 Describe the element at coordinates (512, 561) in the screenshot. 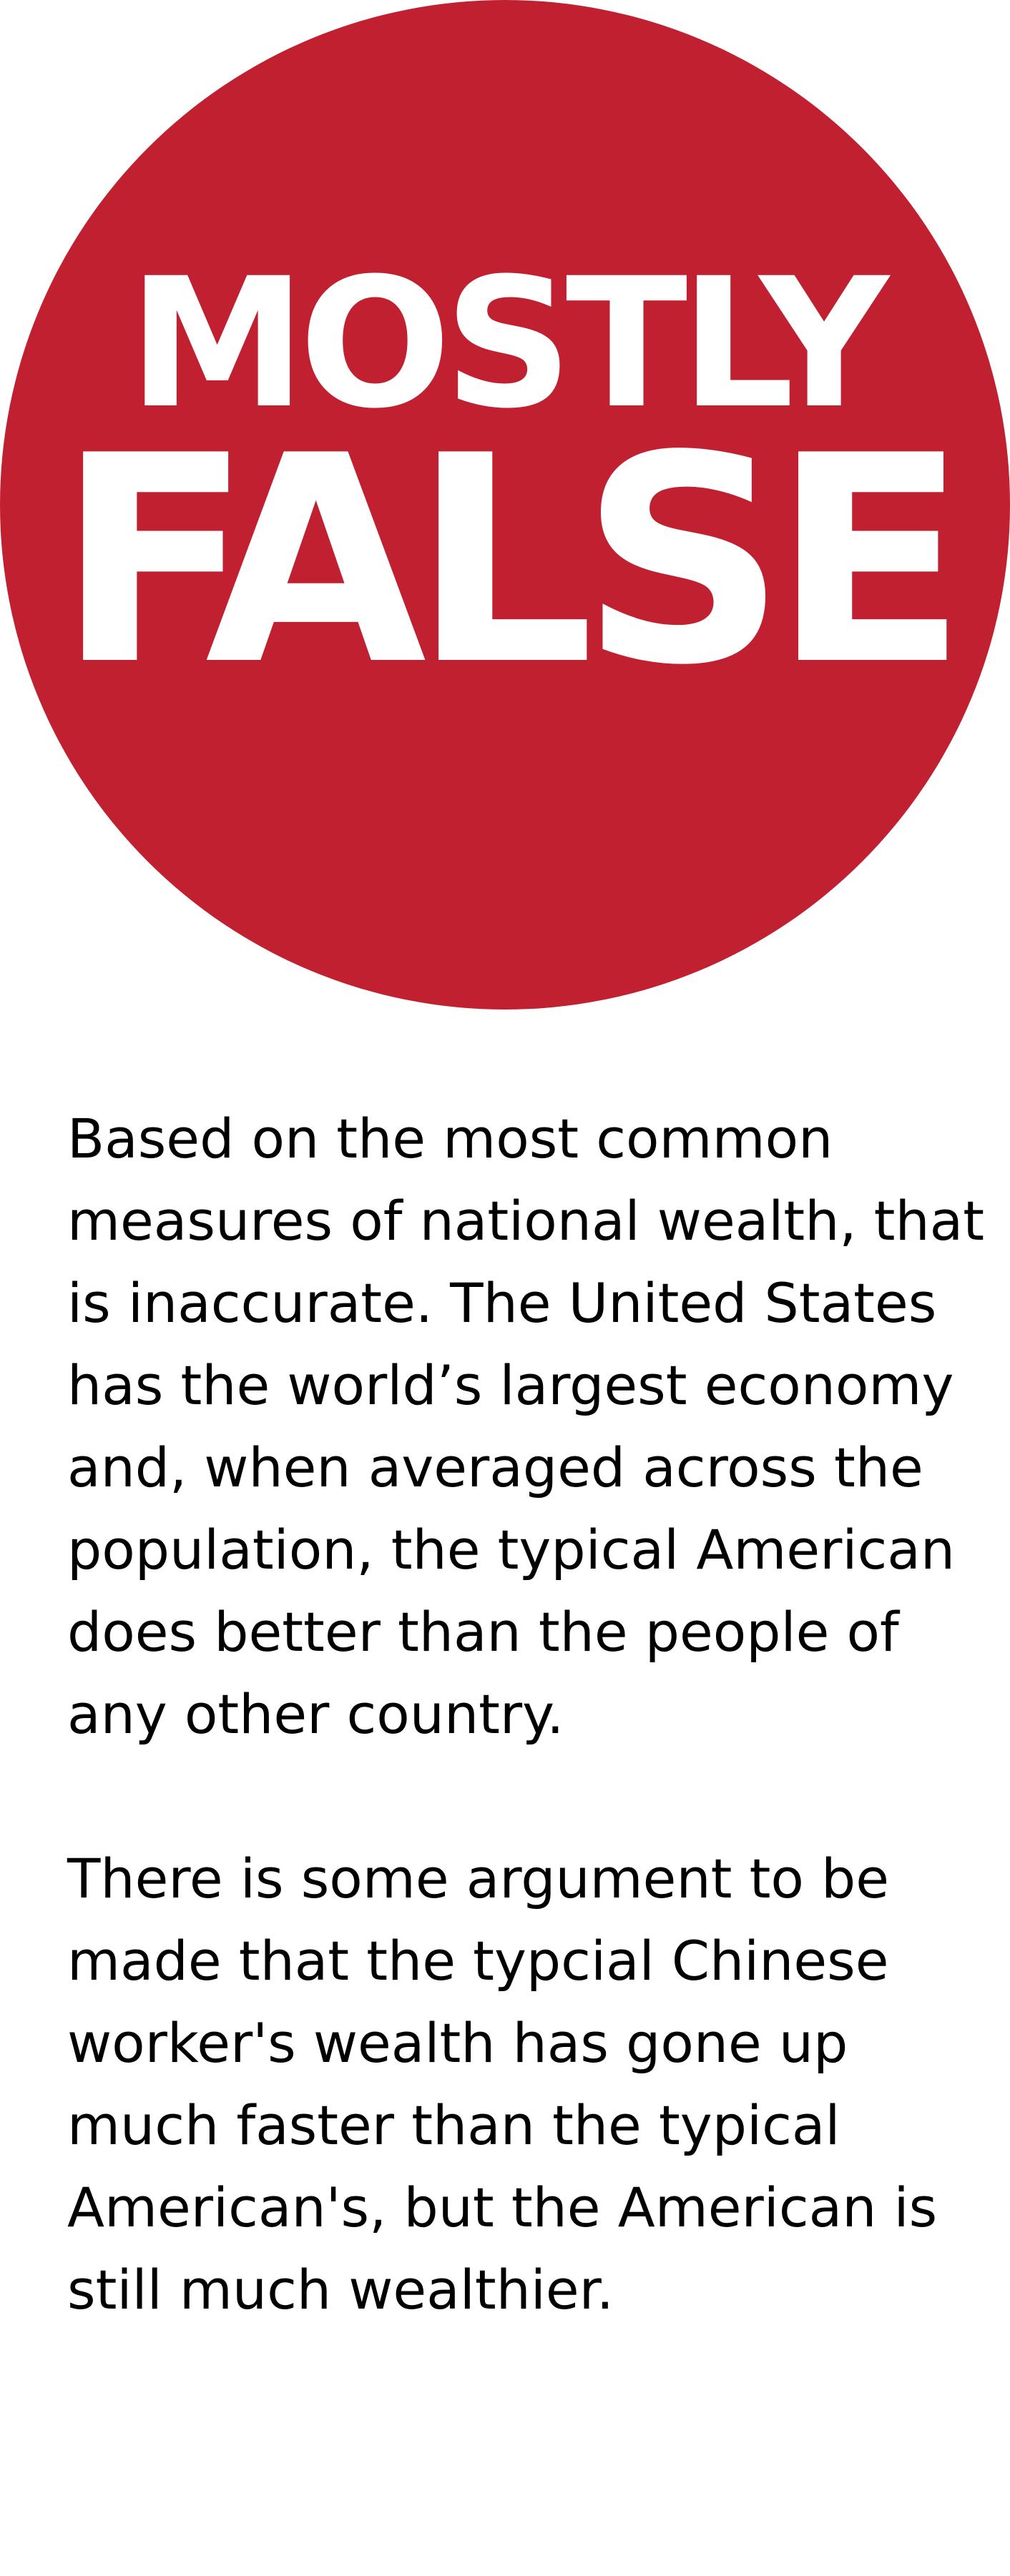

I see `verdict-rating-line2: FALSE` at that location.